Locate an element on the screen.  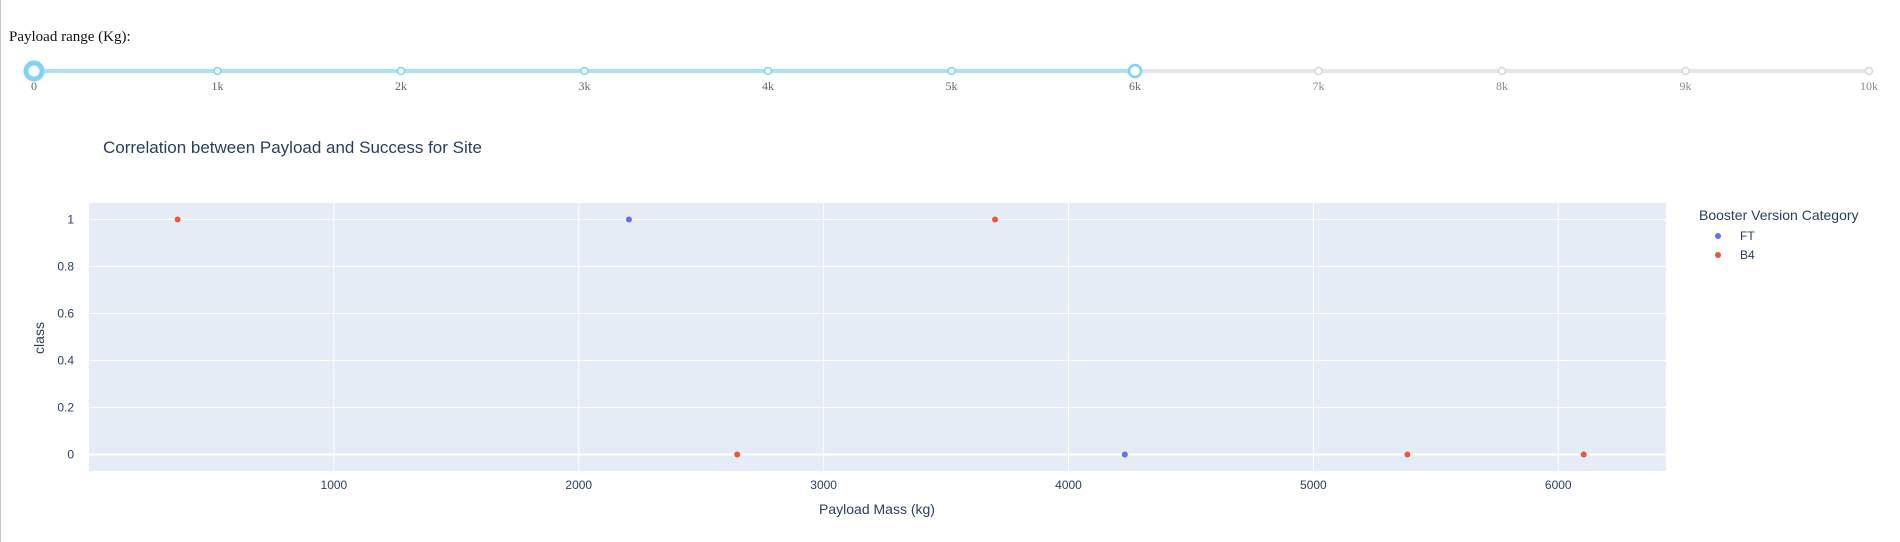
slider-mark-label: 2k is located at coordinates (401, 86).